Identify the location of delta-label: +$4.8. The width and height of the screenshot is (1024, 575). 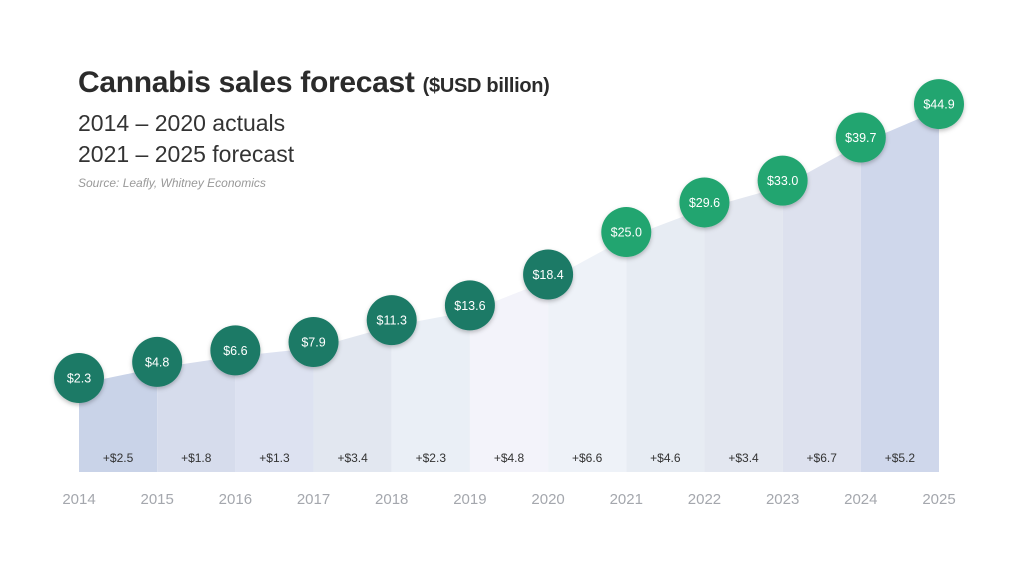
(509, 458).